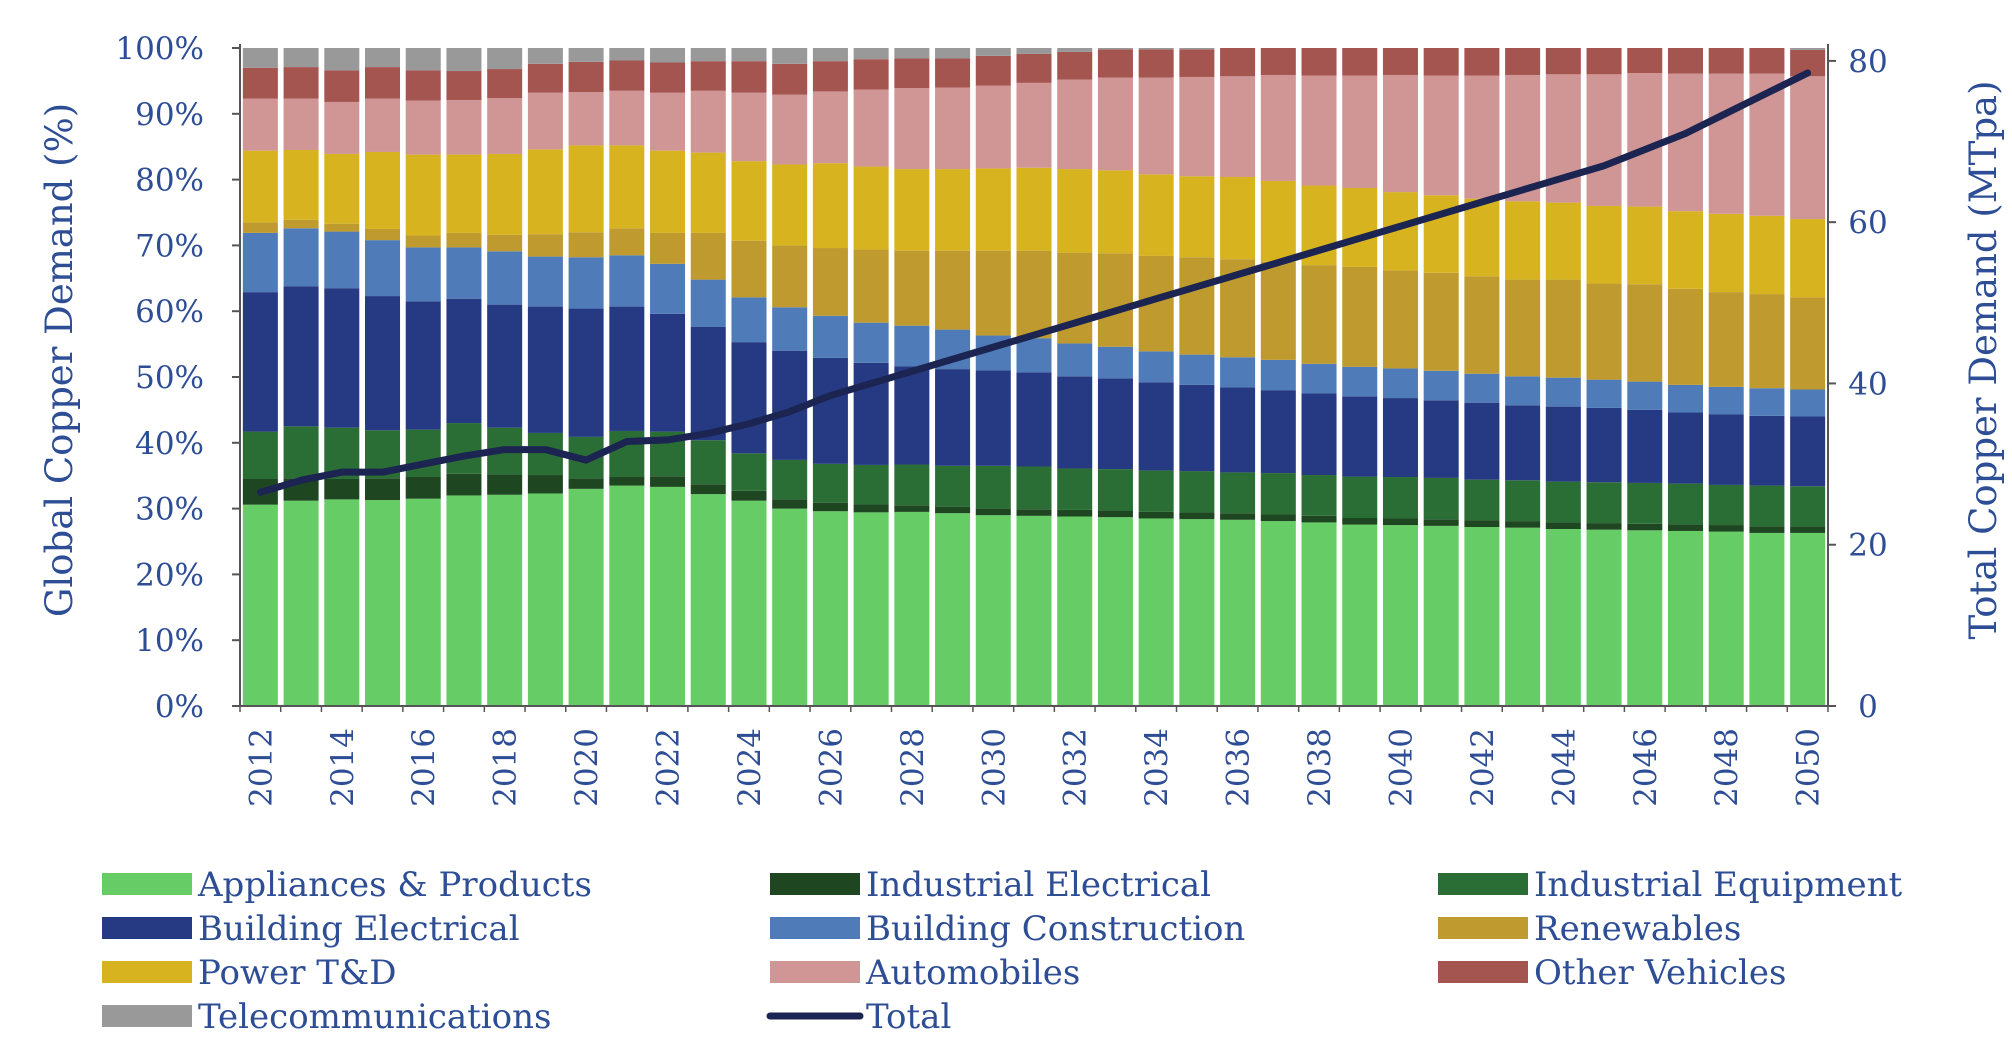 This screenshot has width=2012, height=1038. I want to click on bar-segment-industrial-equipment-2034, so click(1156, 491).